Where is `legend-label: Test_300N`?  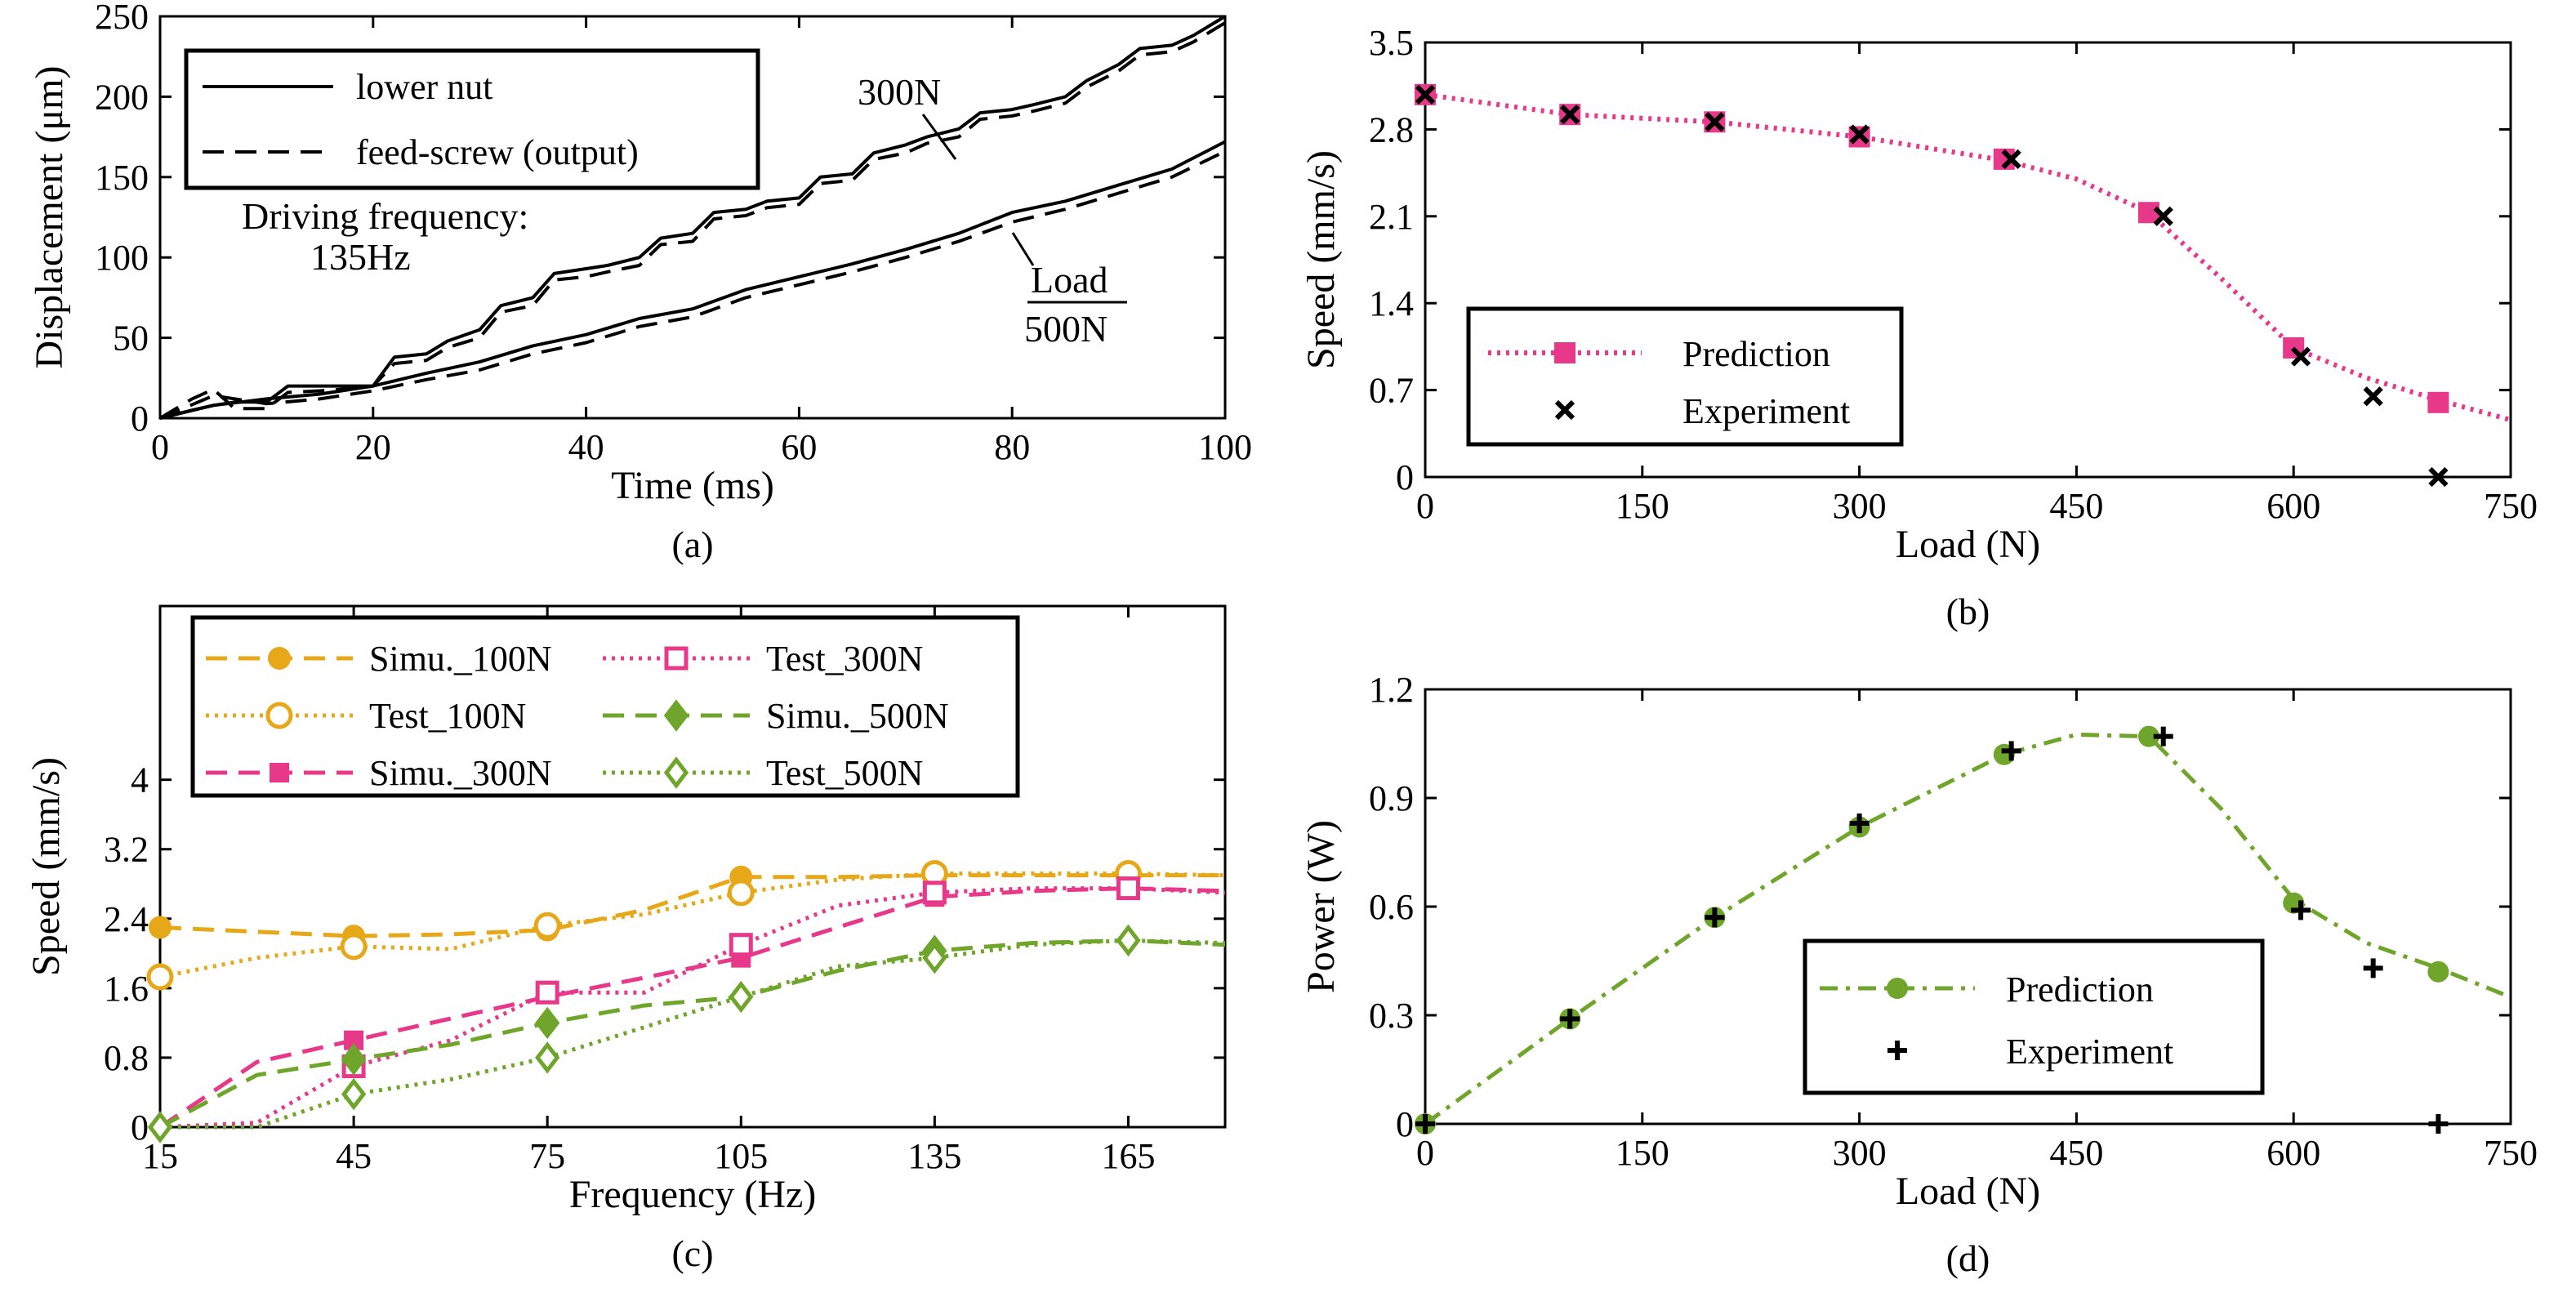 legend-label: Test_300N is located at coordinates (844, 659).